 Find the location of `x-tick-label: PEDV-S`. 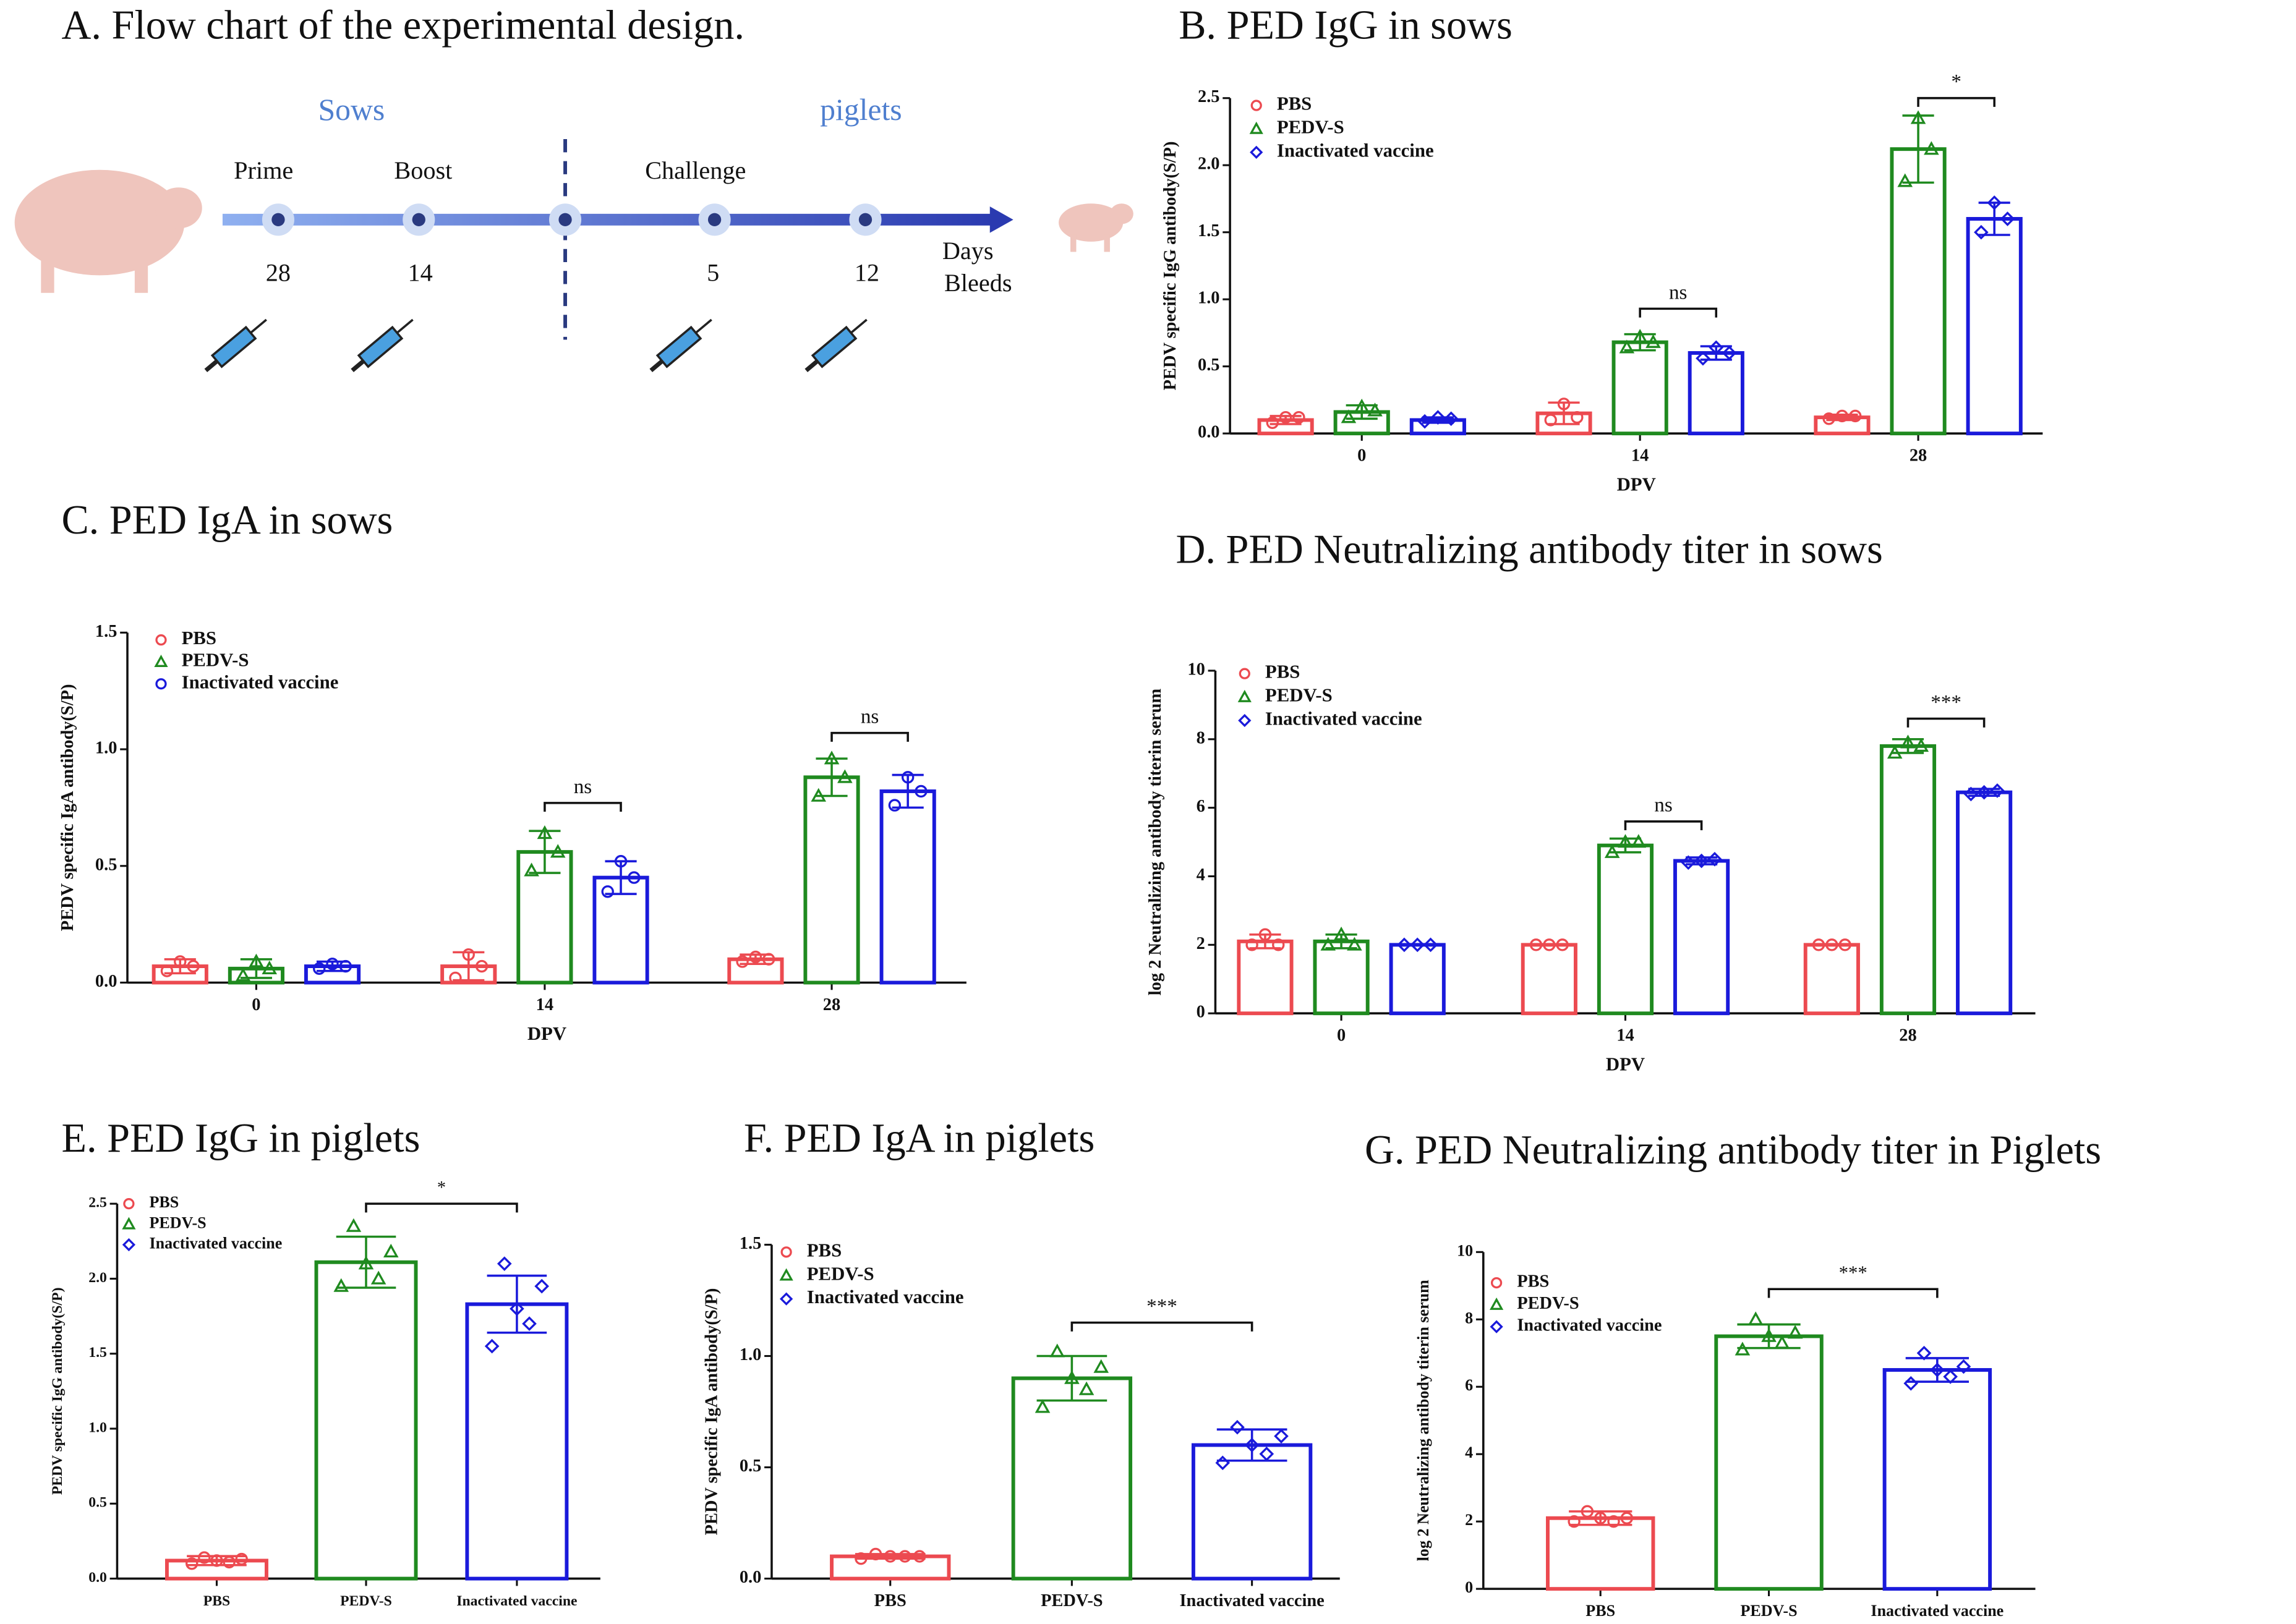

x-tick-label: PEDV-S is located at coordinates (366, 1601).